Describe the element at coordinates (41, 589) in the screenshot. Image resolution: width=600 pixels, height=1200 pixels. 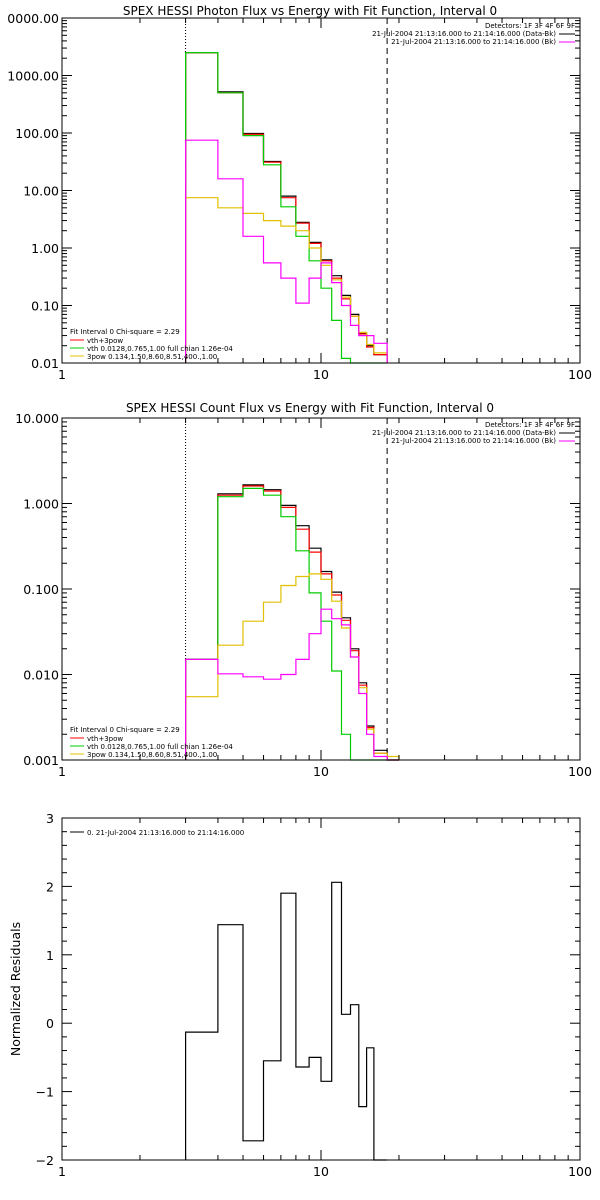
I see `y-tick-label: 0.100` at that location.